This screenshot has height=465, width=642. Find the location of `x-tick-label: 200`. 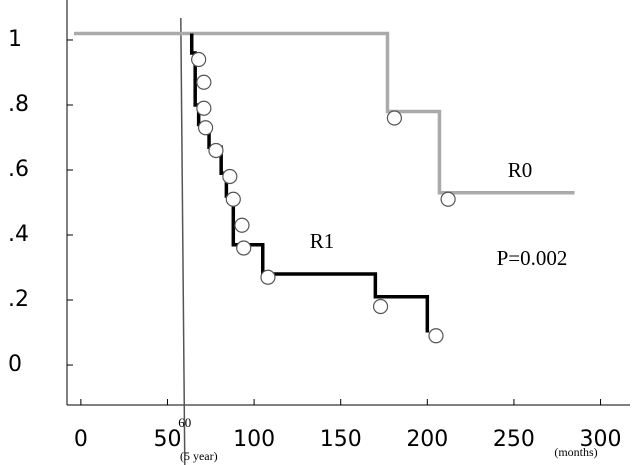

x-tick-label: 200 is located at coordinates (427, 439).